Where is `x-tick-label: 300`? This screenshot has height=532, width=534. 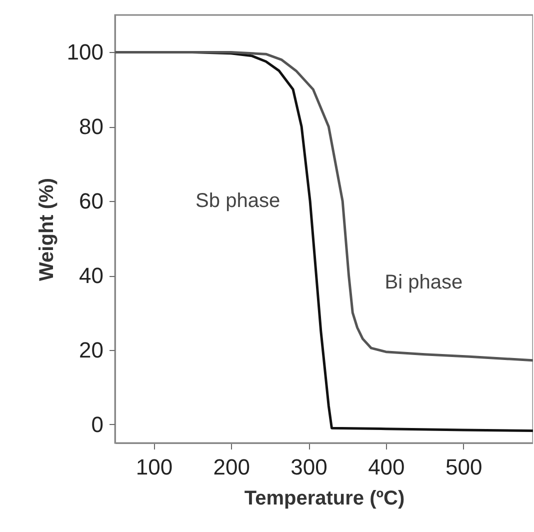
x-tick-label: 300 is located at coordinates (309, 467).